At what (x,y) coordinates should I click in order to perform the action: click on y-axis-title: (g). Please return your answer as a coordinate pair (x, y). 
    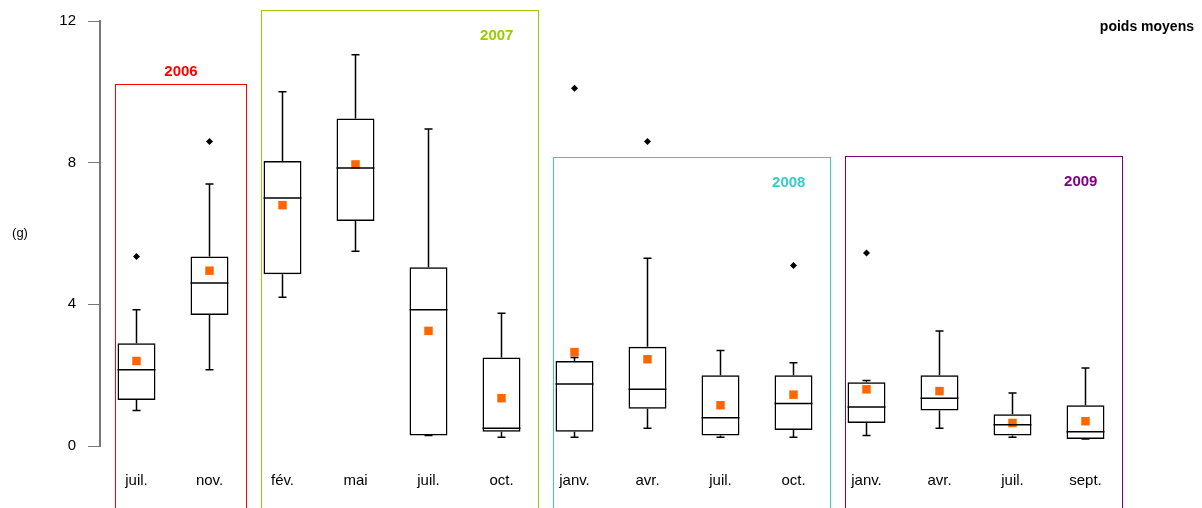
    Looking at the image, I should click on (20, 233).